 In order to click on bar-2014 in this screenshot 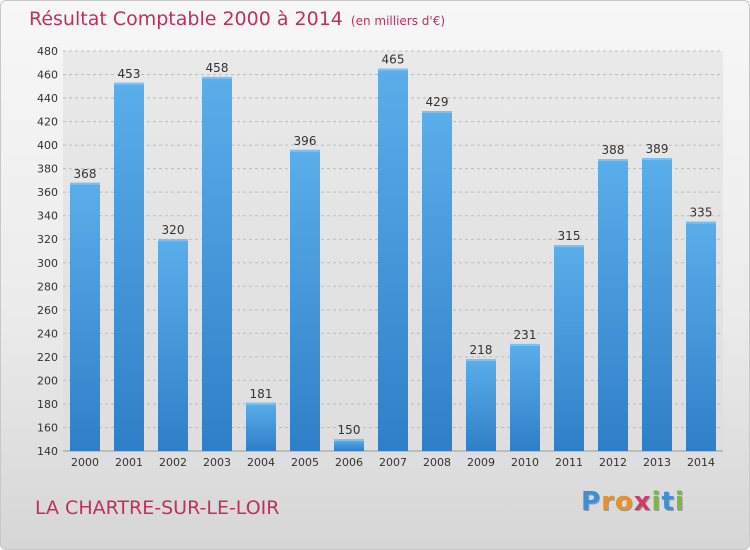, I will do `click(701, 336)`.